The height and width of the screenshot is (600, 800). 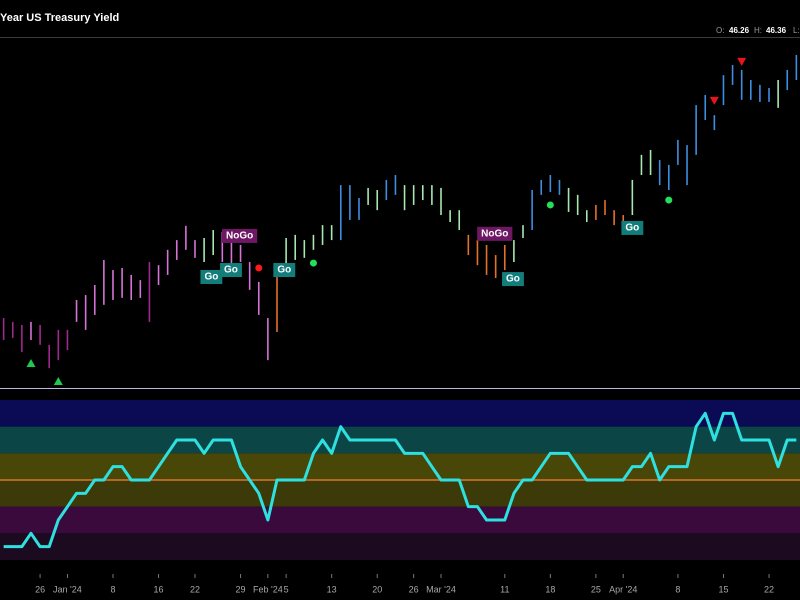 I want to click on x-tick-label: 25, so click(x=596, y=589).